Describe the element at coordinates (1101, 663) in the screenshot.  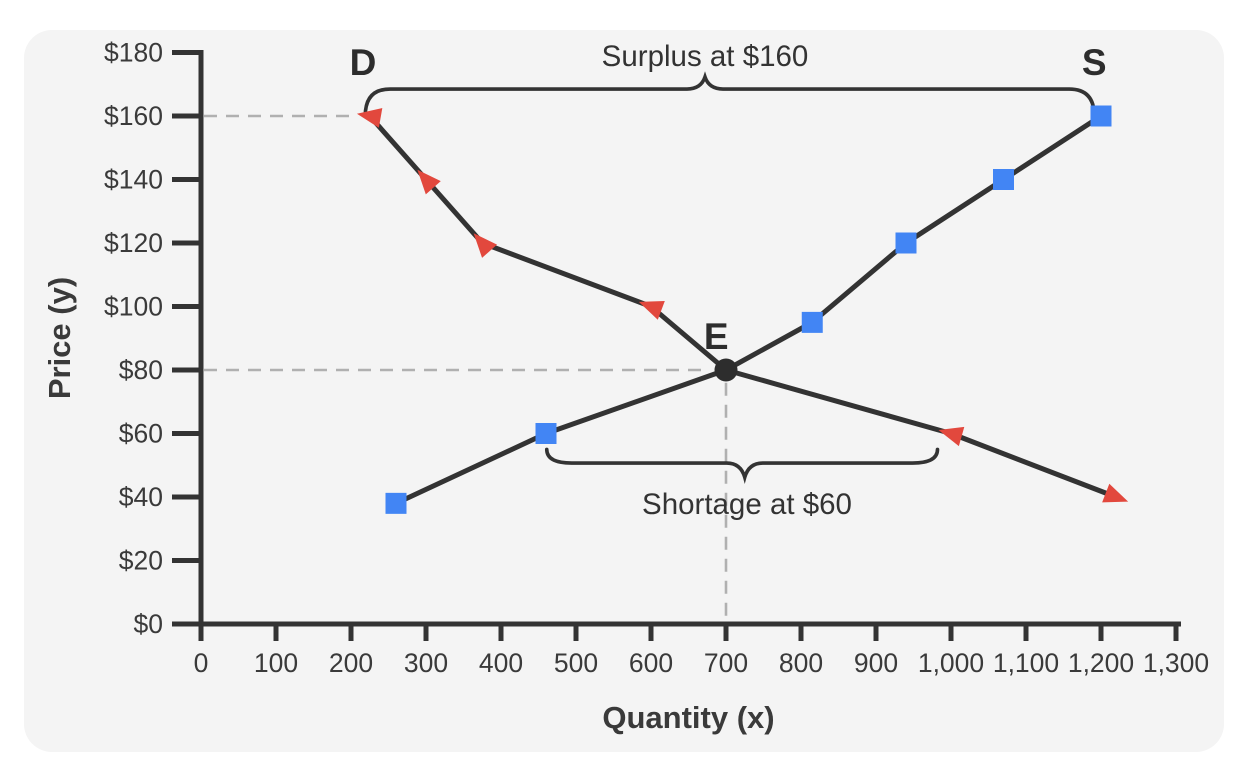
I see `x-tick-label: 1,200` at that location.